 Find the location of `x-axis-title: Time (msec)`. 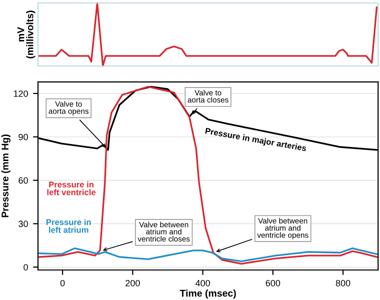

x-axis-title: Time (msec) is located at coordinates (208, 294).